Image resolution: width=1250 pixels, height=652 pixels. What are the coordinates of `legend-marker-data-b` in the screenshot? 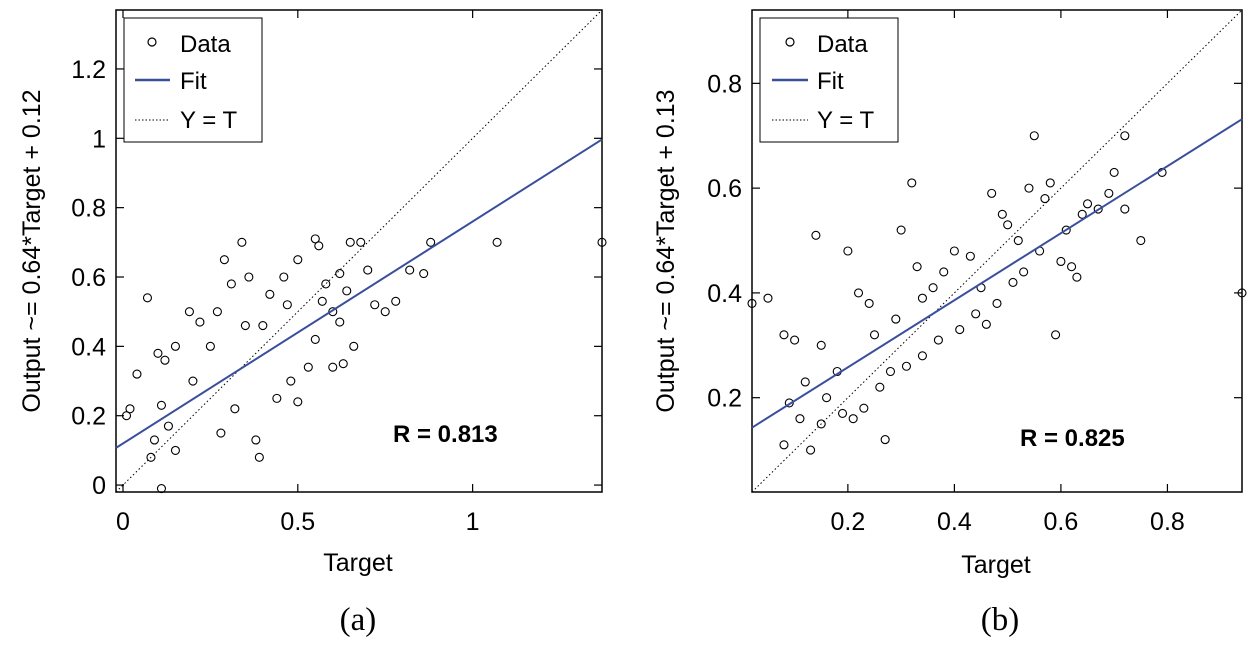 It's located at (790, 42).